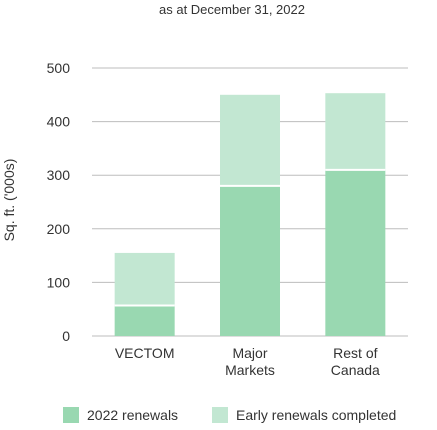 The image size is (437, 430). I want to click on x-category-label: Canada, so click(355, 370).